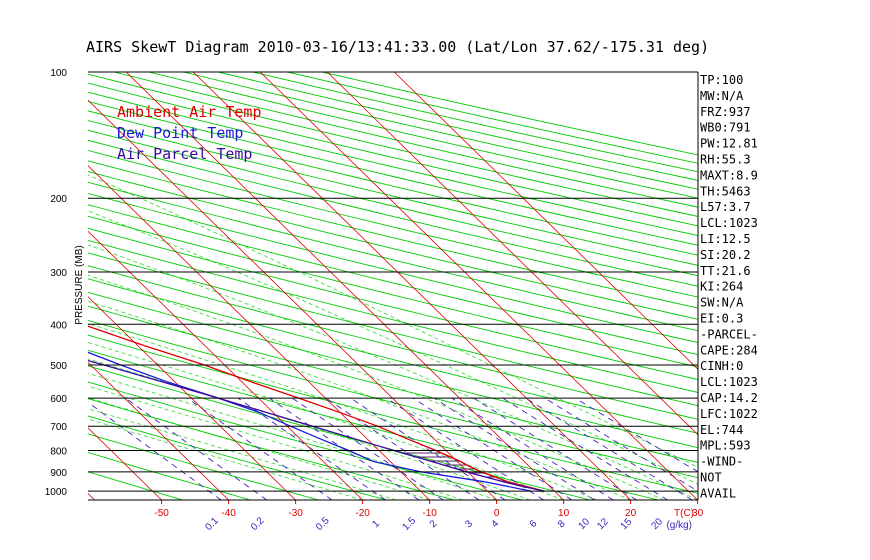 The image size is (870, 560). Describe the element at coordinates (79, 284) in the screenshot. I see `y-axis-label: PRESSURE (MB)` at that location.